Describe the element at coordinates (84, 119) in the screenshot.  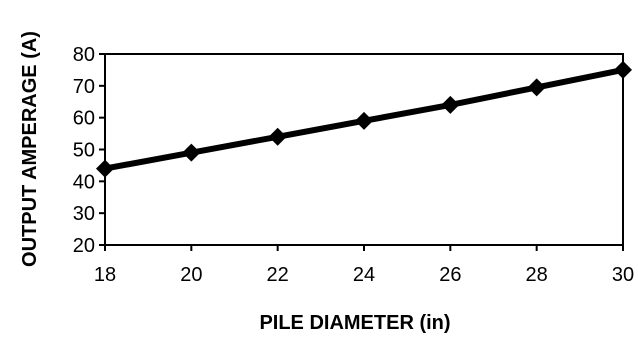
I see `y-tick-label: 60` at that location.